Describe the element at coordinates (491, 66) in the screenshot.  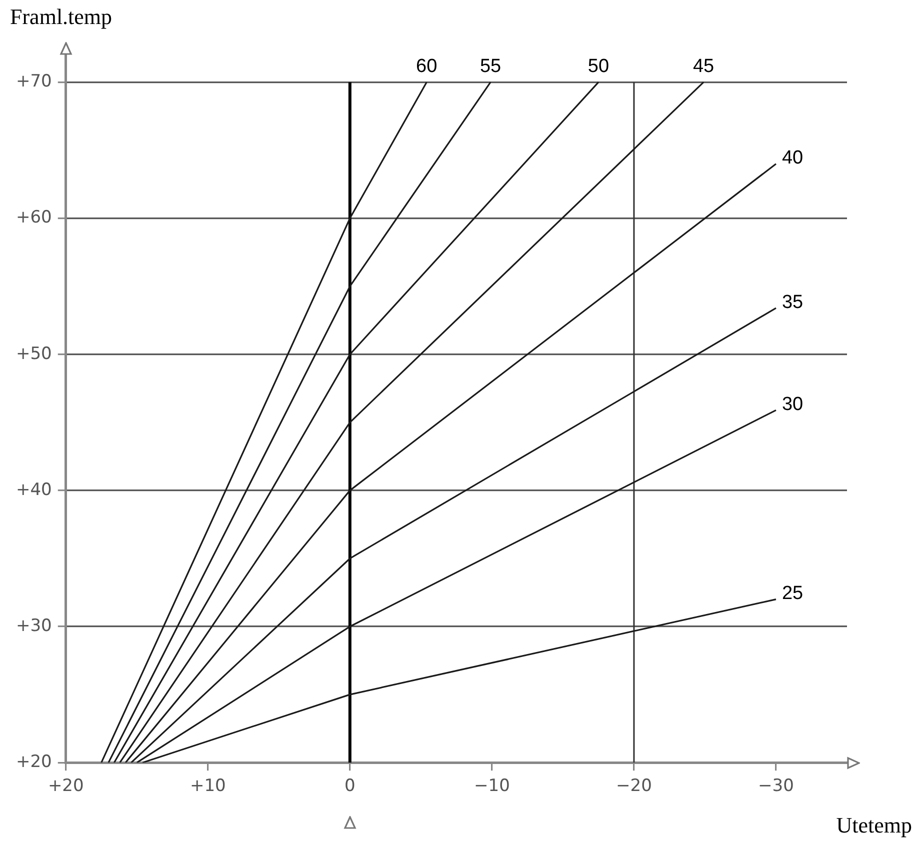
I see `series-label: 55` at that location.